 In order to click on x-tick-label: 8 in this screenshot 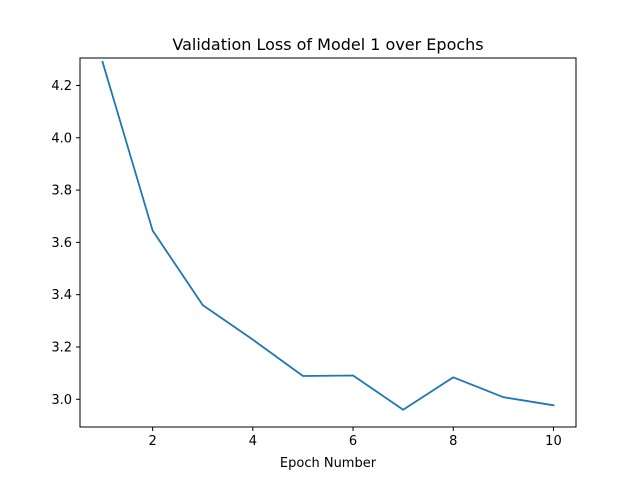, I will do `click(453, 441)`.